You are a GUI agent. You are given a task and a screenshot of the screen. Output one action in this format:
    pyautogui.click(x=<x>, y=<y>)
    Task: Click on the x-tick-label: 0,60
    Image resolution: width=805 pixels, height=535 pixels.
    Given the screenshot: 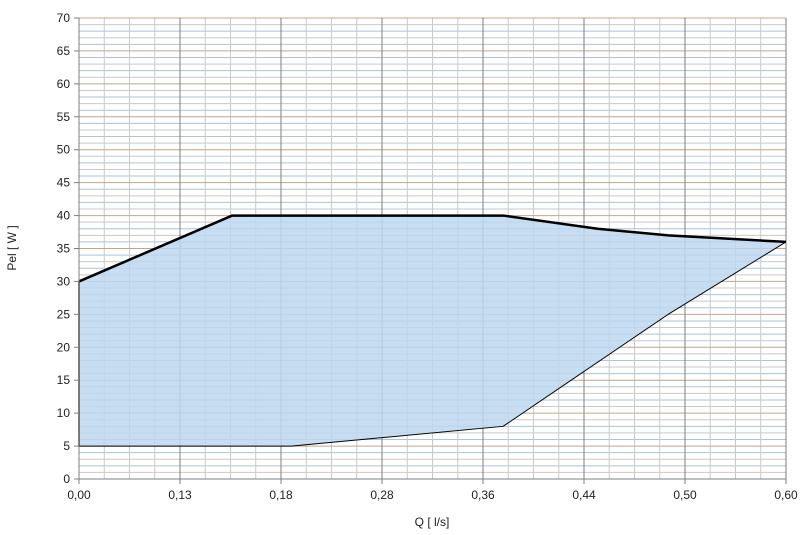 What is the action you would take?
    pyautogui.click(x=786, y=495)
    